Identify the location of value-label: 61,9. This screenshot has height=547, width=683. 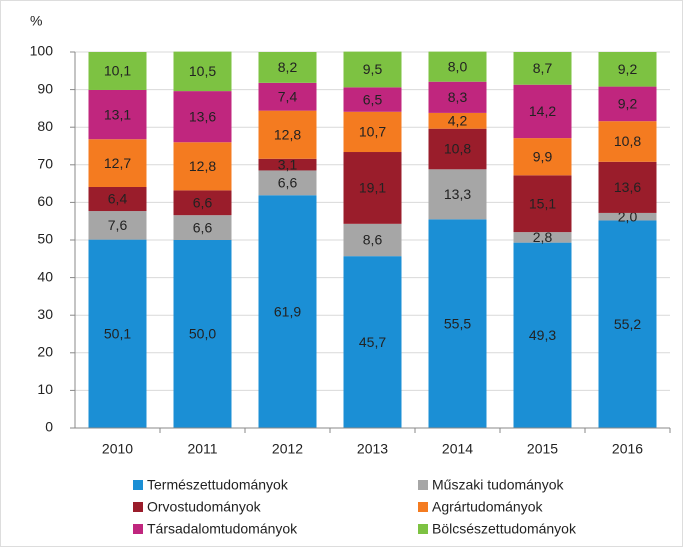
(287, 311).